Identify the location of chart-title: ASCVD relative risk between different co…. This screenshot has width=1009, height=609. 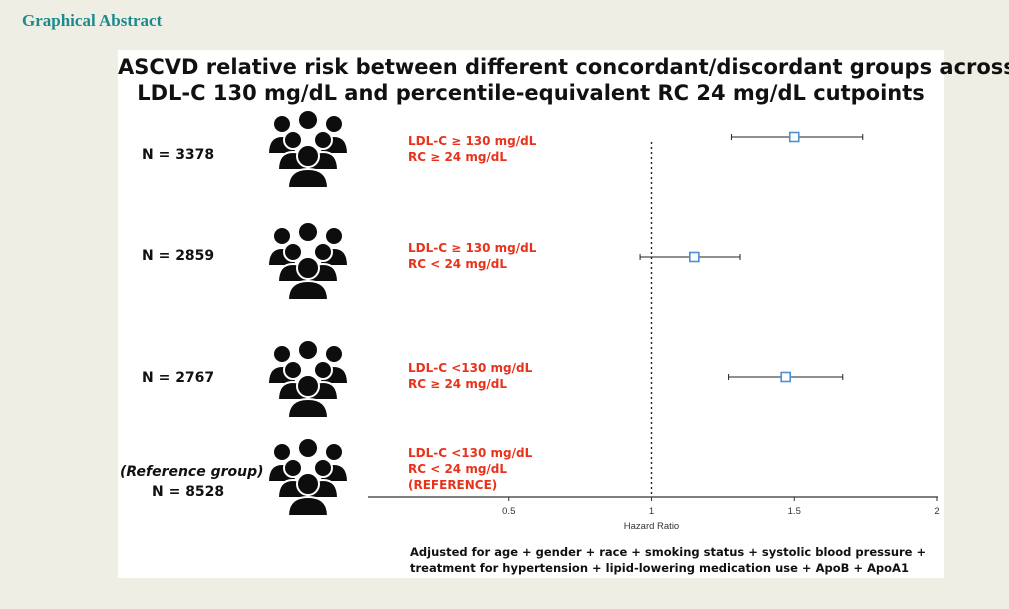
(563, 80).